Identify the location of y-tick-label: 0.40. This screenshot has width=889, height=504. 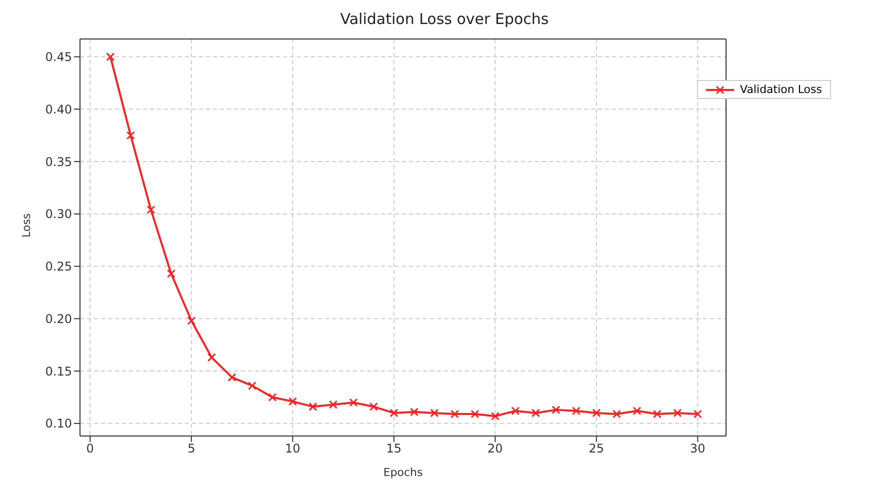
(58, 109).